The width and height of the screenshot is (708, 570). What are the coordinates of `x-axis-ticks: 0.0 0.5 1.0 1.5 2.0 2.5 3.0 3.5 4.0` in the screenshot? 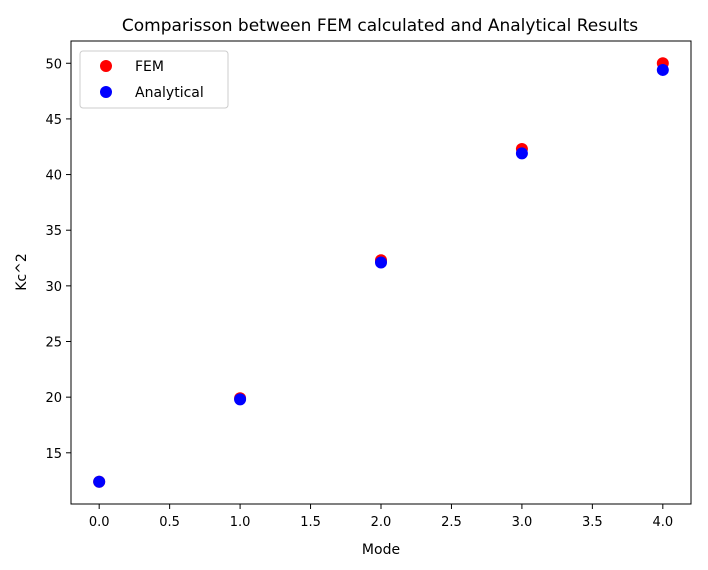 It's located at (381, 517).